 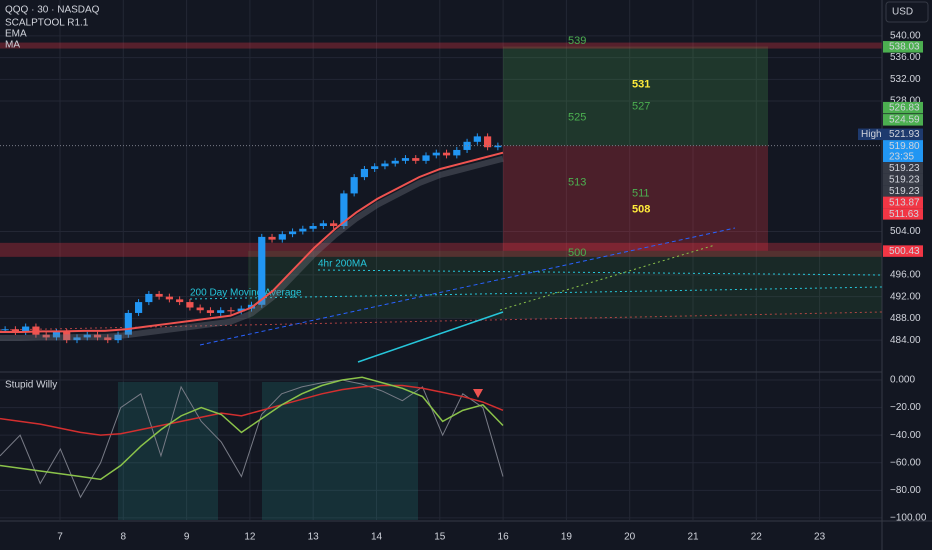 I want to click on annotation: 4hr 200MA, so click(x=342, y=264).